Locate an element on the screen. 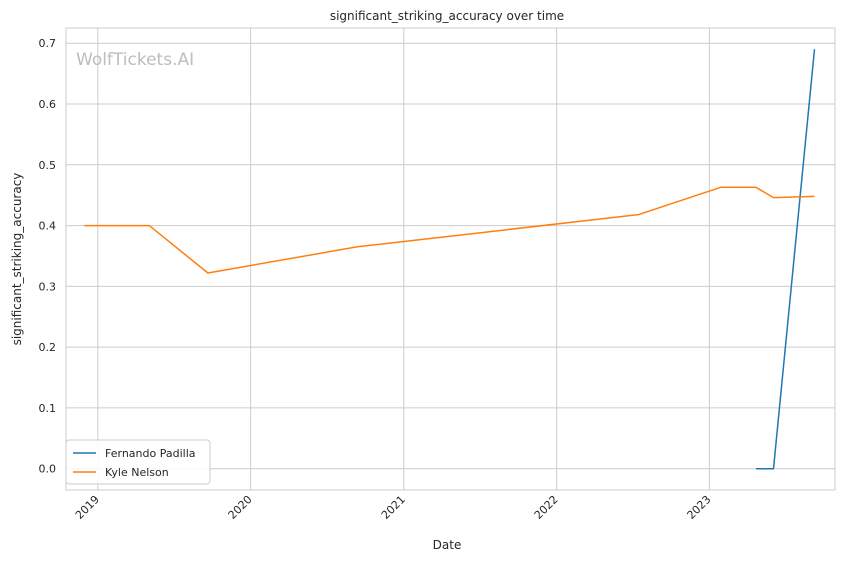 The height and width of the screenshot is (561, 844). series-line-fernando-padilla is located at coordinates (785, 259).